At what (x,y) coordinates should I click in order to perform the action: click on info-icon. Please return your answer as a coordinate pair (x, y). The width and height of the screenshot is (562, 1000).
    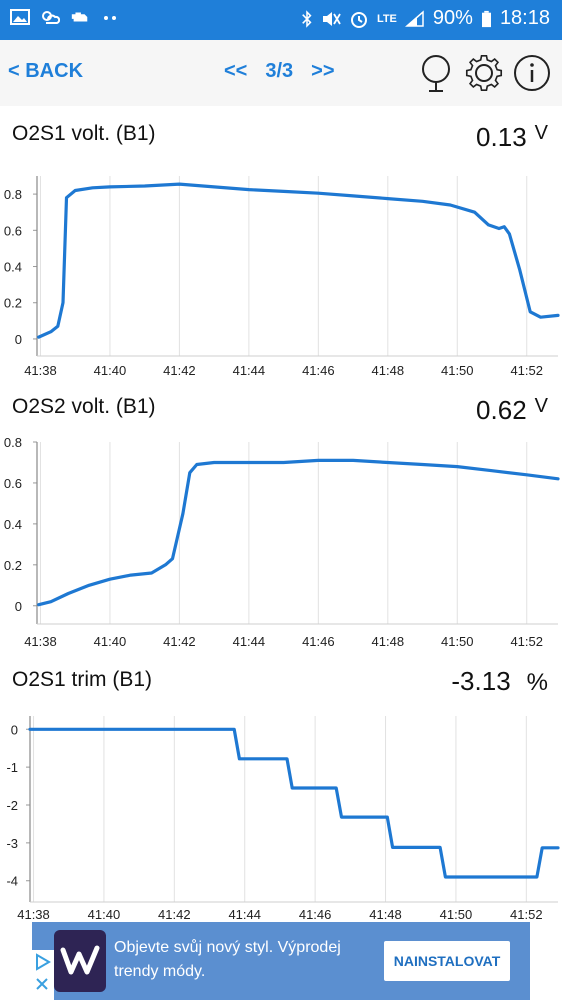
    Looking at the image, I should click on (532, 73).